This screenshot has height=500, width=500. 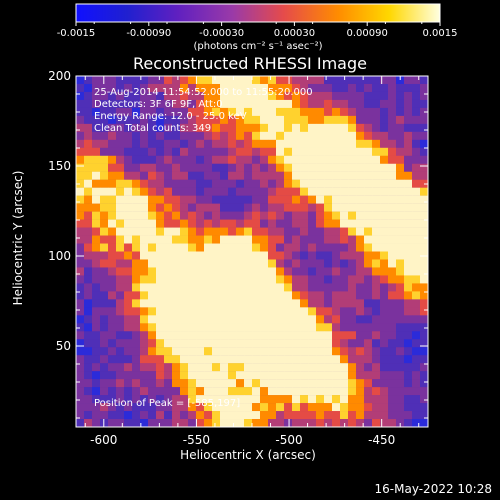 What do you see at coordinates (76, 33) in the screenshot?
I see `colorbar-tick-label: -0.0015` at bounding box center [76, 33].